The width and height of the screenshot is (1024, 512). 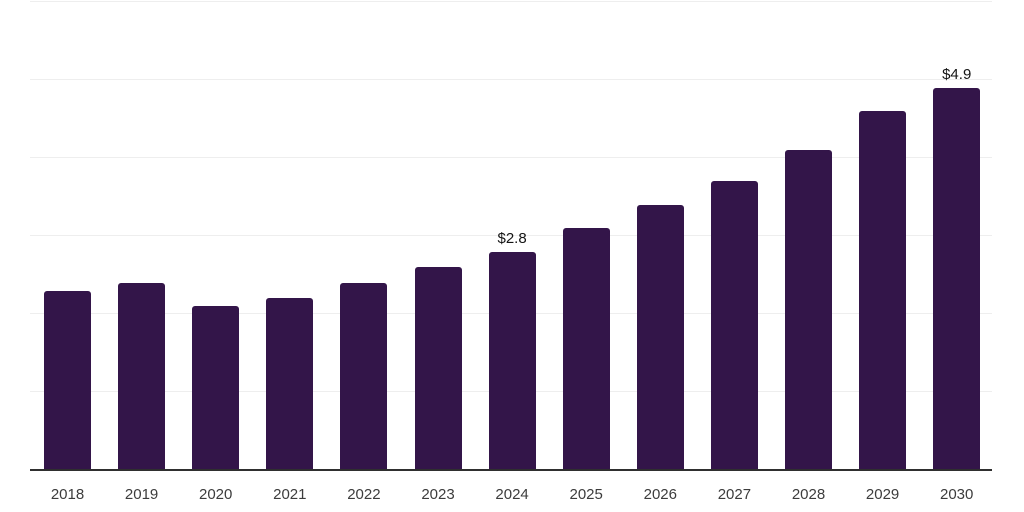 I want to click on x-tick-2025: 2025, so click(x=586, y=494).